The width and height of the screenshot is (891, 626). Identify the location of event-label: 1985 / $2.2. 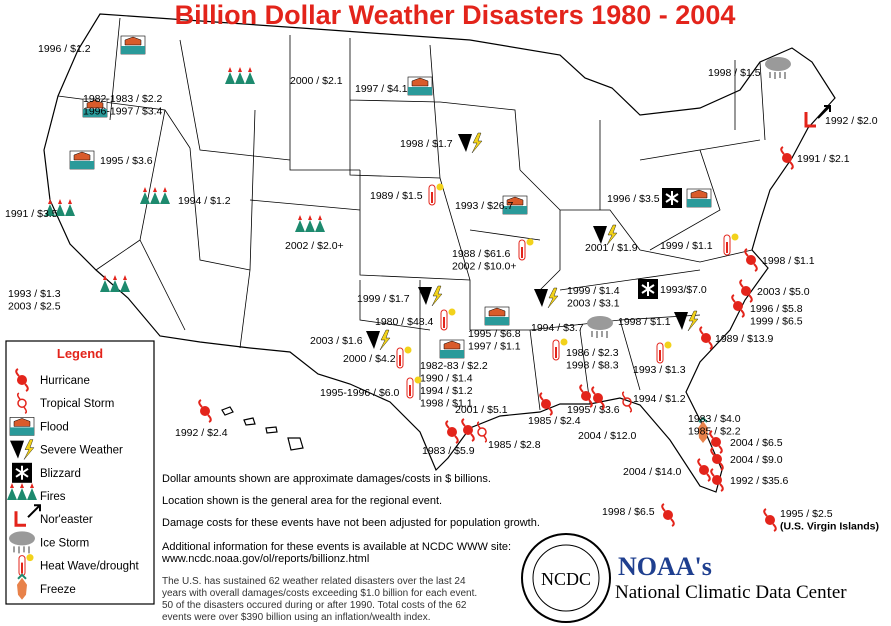
(714, 432).